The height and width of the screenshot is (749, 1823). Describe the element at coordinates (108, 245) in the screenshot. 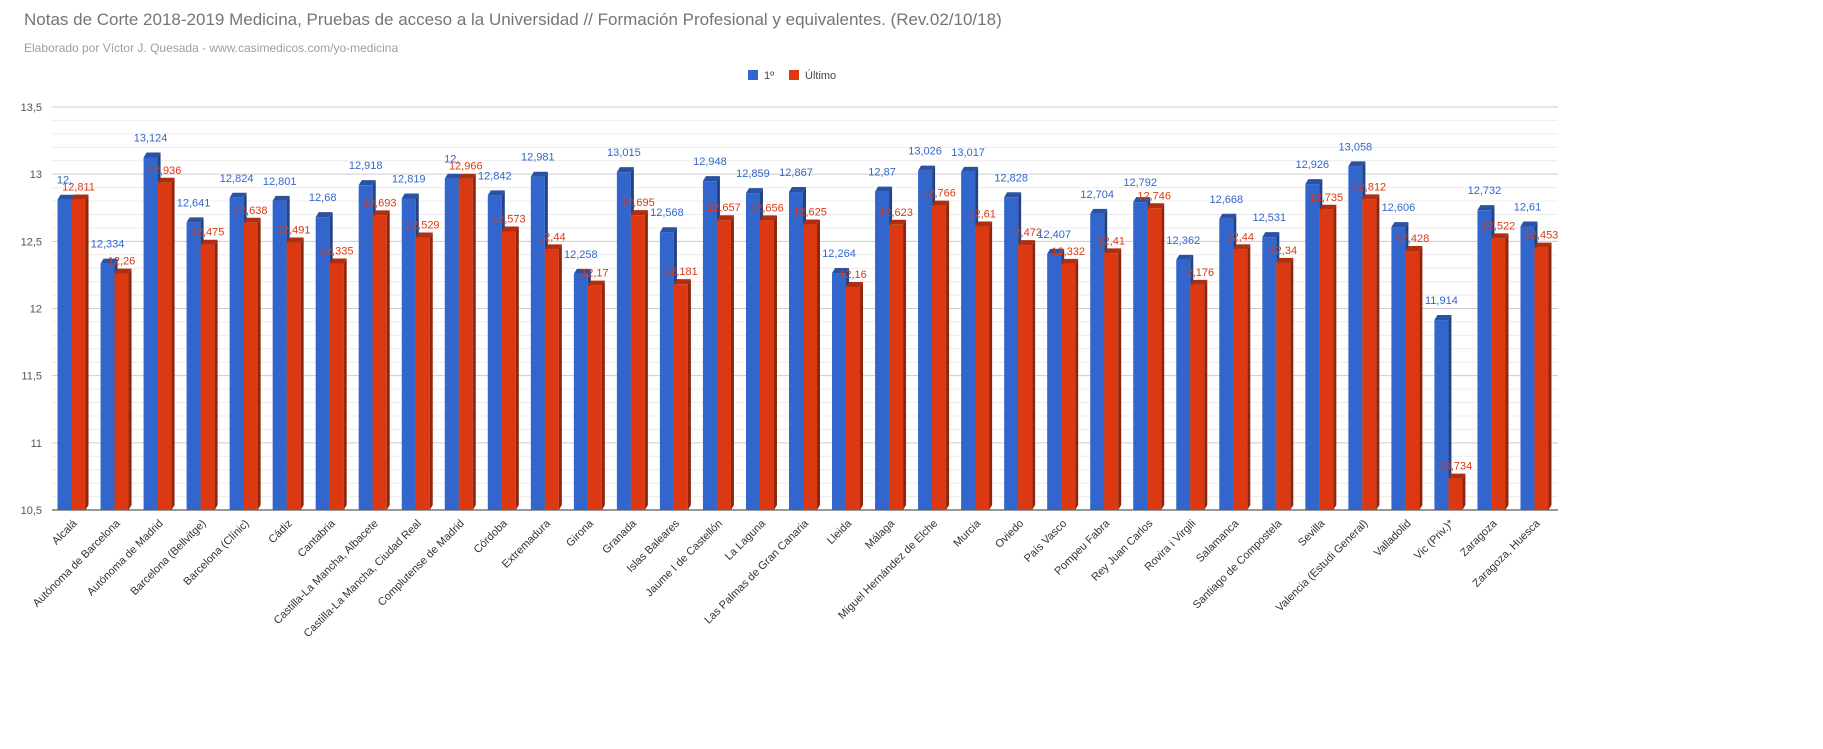

I see `data-label-primero: 12,334` at that location.